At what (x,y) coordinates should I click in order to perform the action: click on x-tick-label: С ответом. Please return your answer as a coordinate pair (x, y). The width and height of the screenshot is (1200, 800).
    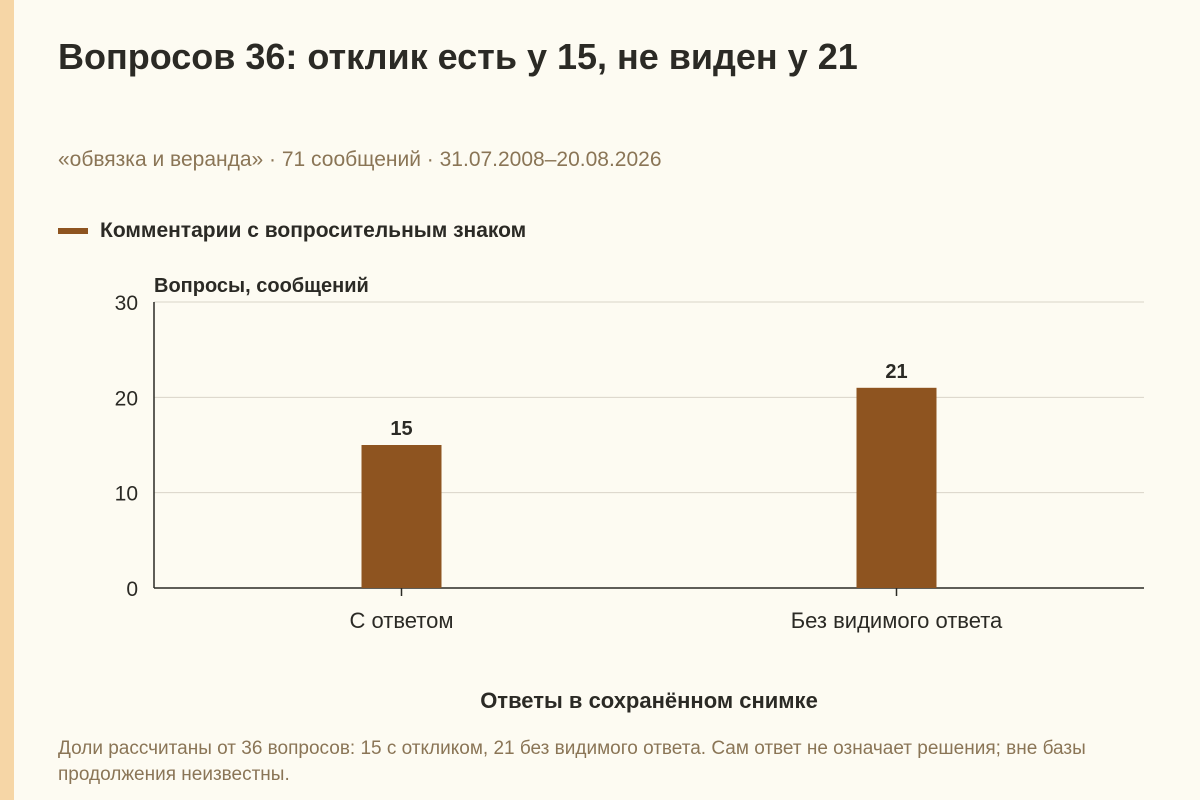
    Looking at the image, I should click on (402, 620).